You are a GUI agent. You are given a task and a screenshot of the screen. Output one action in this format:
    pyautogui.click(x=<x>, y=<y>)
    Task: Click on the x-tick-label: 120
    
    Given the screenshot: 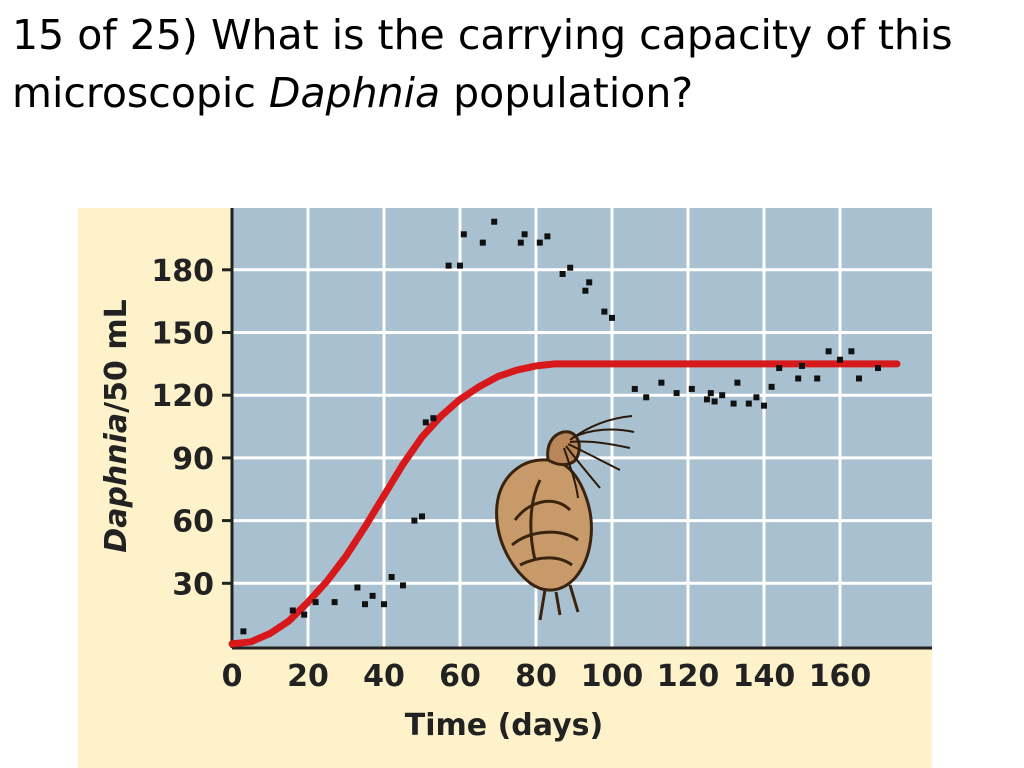 What is the action you would take?
    pyautogui.click(x=688, y=676)
    